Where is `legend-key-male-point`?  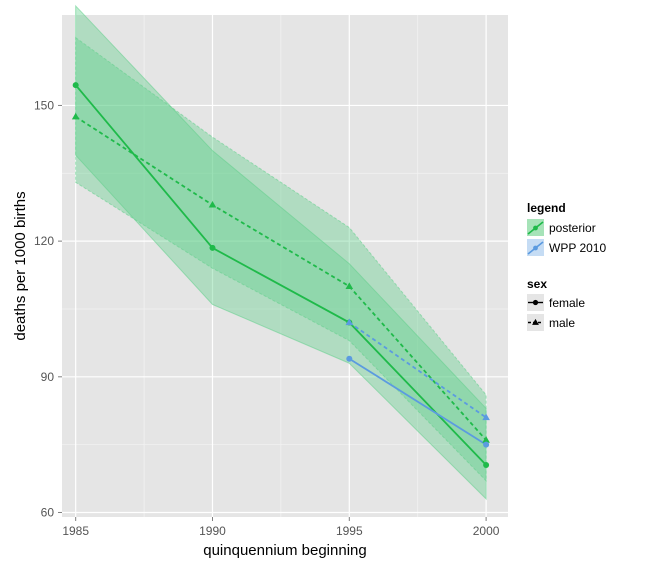 legend-key-male-point is located at coordinates (535, 321).